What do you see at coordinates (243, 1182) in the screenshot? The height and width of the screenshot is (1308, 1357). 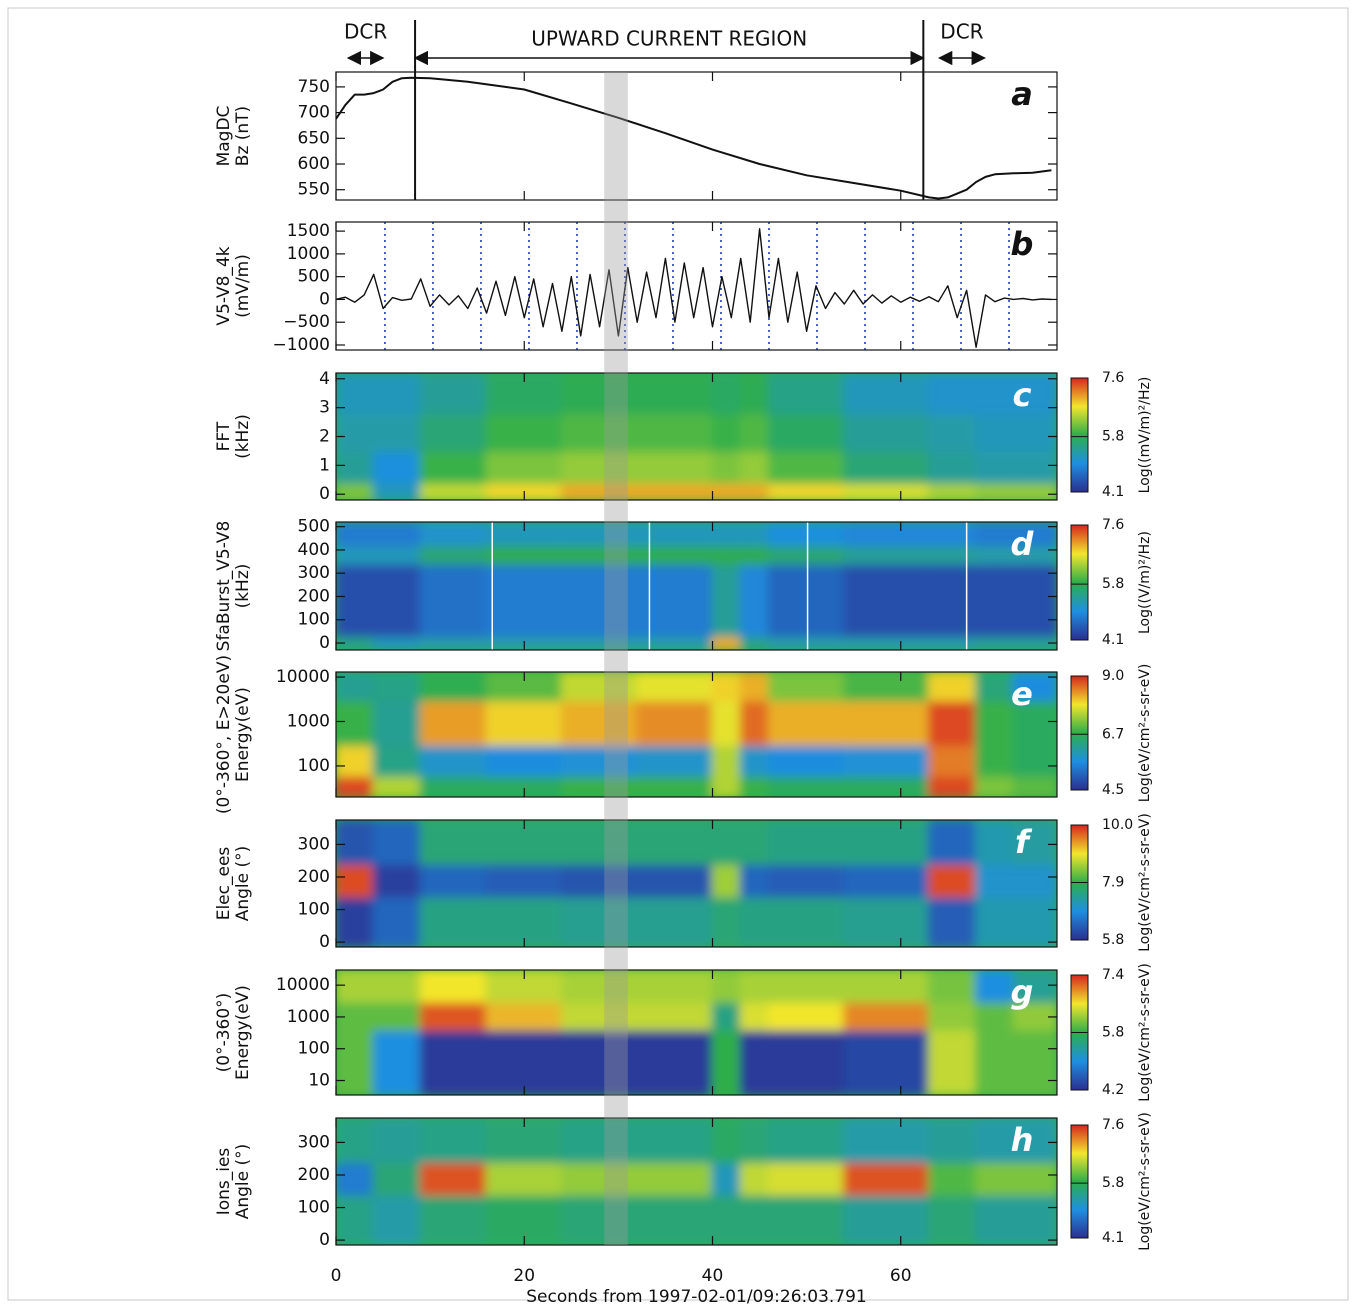 I see `y-axis-label: Angle (°)` at bounding box center [243, 1182].